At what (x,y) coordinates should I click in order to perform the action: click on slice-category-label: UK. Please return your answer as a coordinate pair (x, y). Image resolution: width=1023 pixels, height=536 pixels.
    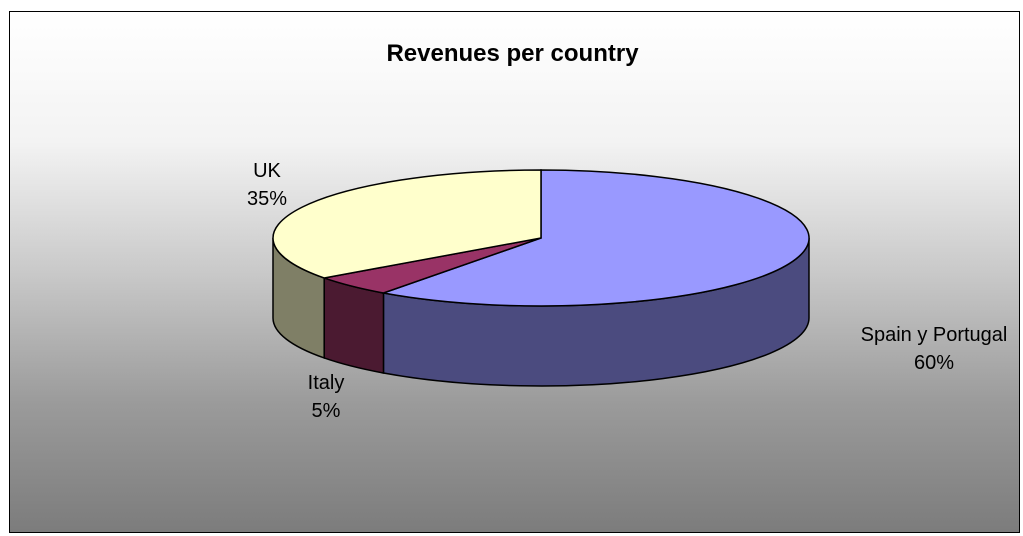
    Looking at the image, I should click on (267, 171).